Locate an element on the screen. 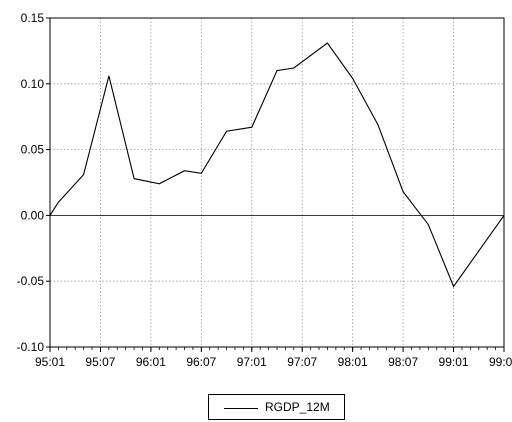 Image resolution: width=512 pixels, height=422 pixels. x-tick-label: 95:01 is located at coordinates (50, 362).